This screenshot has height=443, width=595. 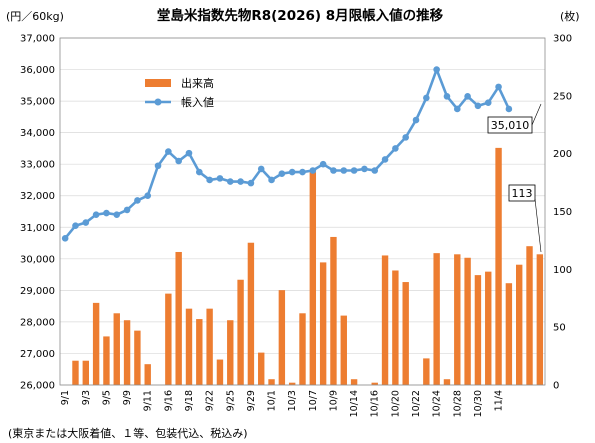 What do you see at coordinates (127, 397) in the screenshot?
I see `x-tick-label: 9/9` at bounding box center [127, 397].